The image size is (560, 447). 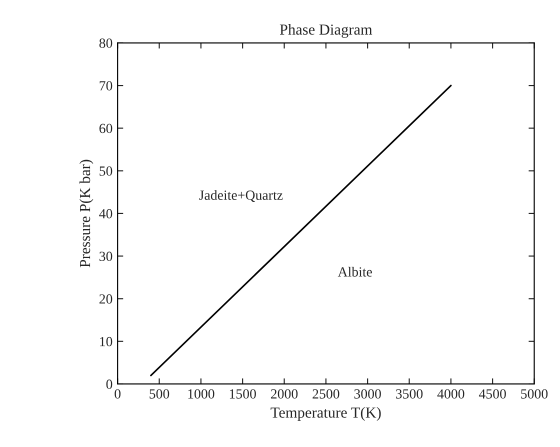 I want to click on y-tick-label: 40, so click(x=105, y=213).